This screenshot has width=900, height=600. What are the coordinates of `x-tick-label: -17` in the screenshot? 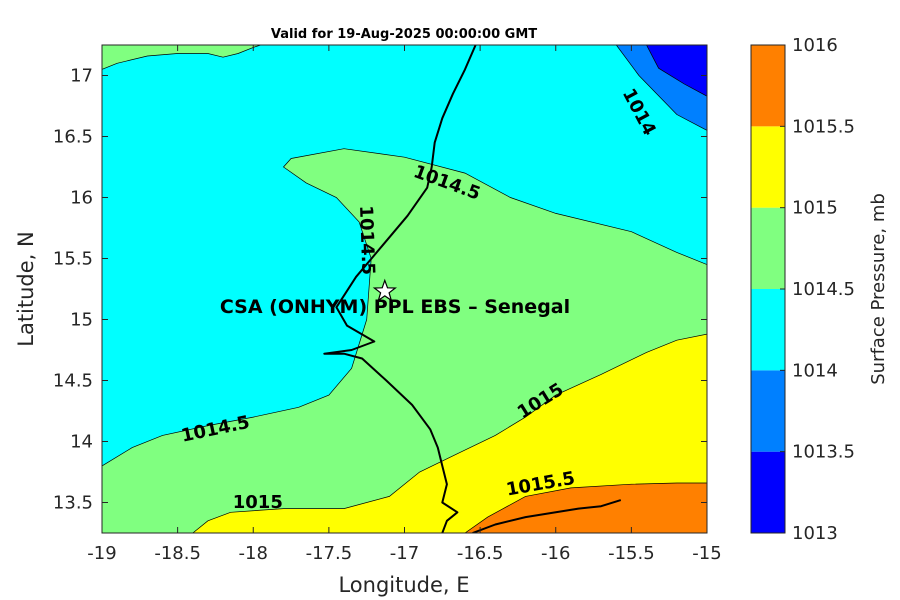 It's located at (404, 553).